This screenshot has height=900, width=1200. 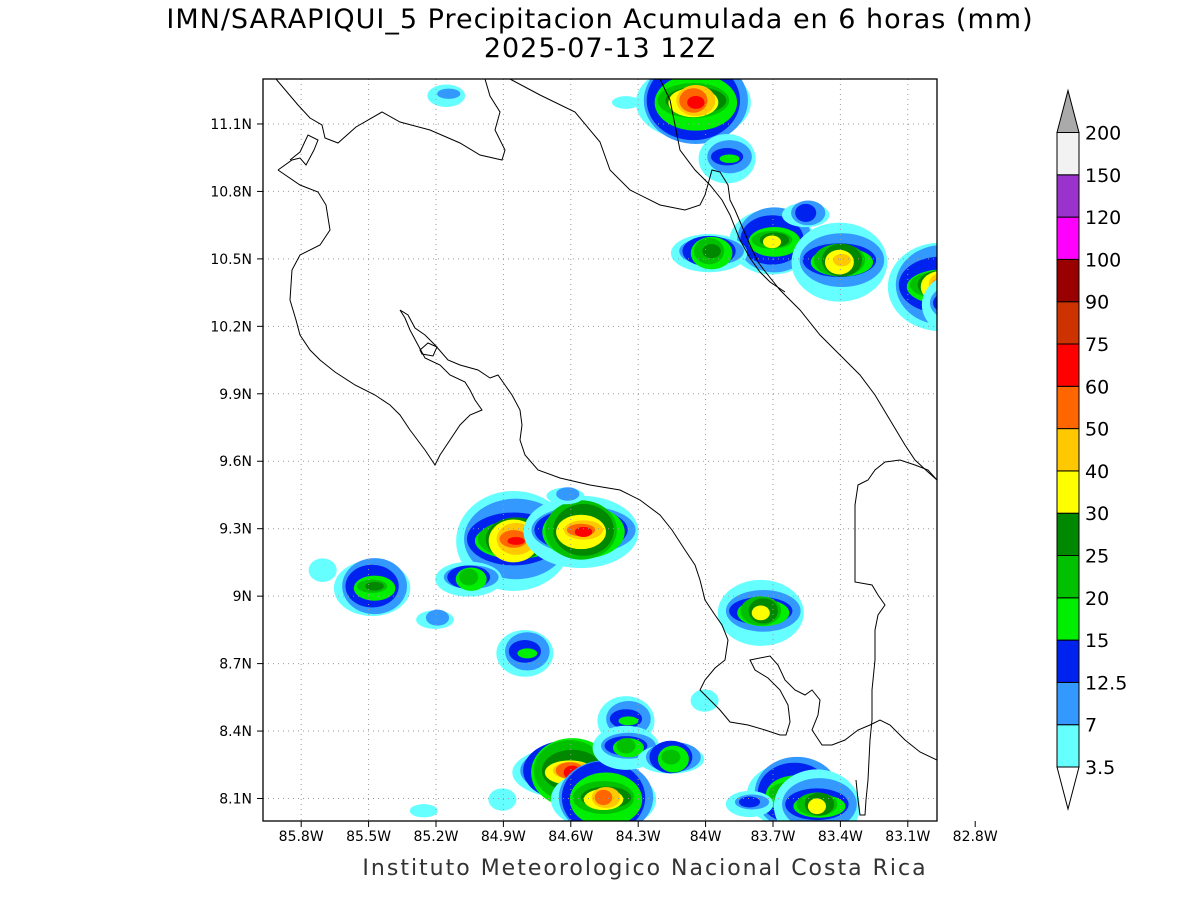 What do you see at coordinates (1103, 218) in the screenshot?
I see `colorbar-label: 120` at bounding box center [1103, 218].